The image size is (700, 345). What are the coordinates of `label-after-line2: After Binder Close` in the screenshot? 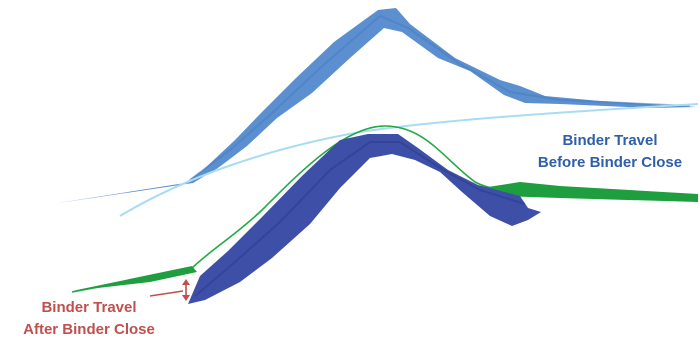 It's located at (89, 329).